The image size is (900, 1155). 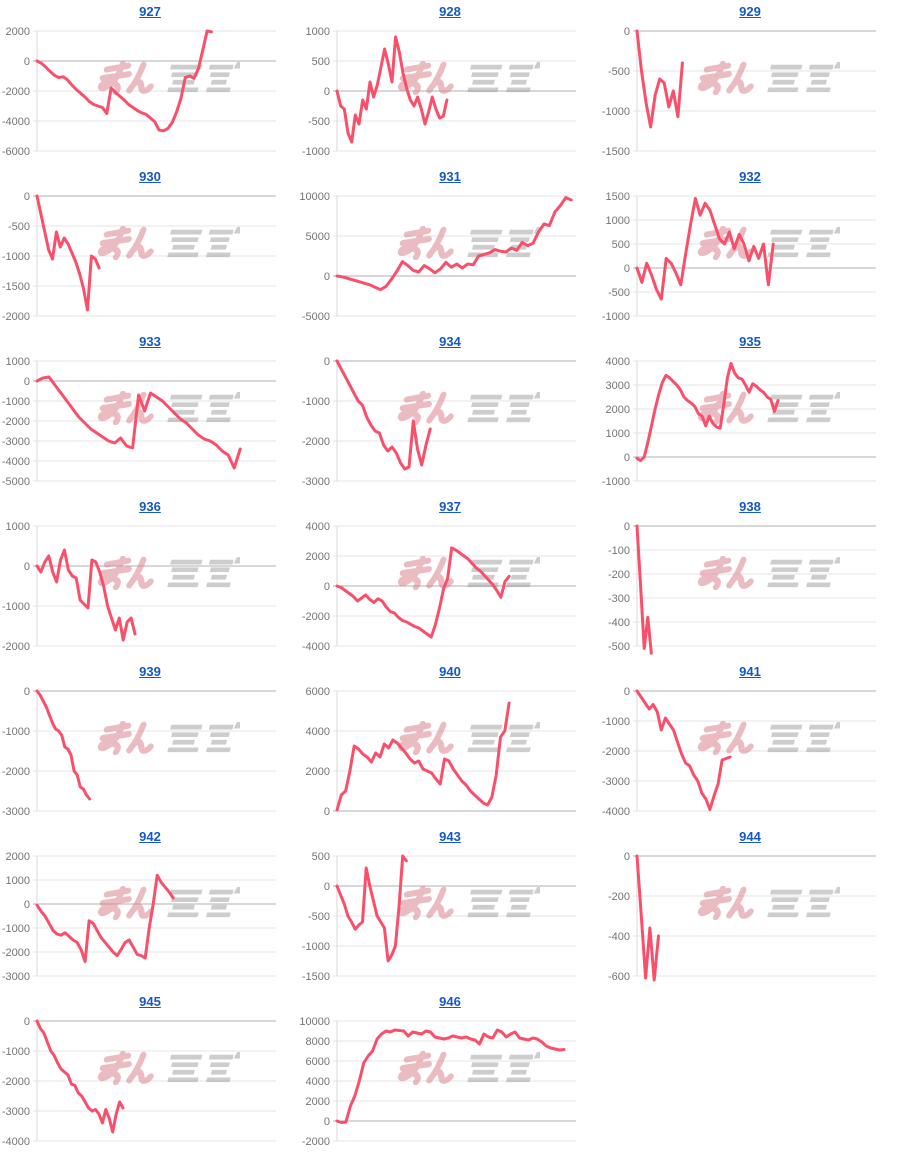 What do you see at coordinates (739, 257) in the screenshot?
I see `slump-chart: 1500 1000 500 0 -500 -1000` at bounding box center [739, 257].